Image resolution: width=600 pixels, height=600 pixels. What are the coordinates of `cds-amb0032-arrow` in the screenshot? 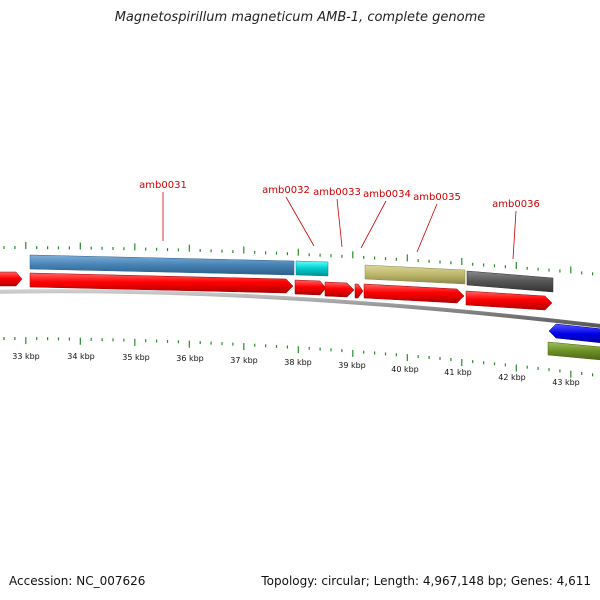 It's located at (310, 287).